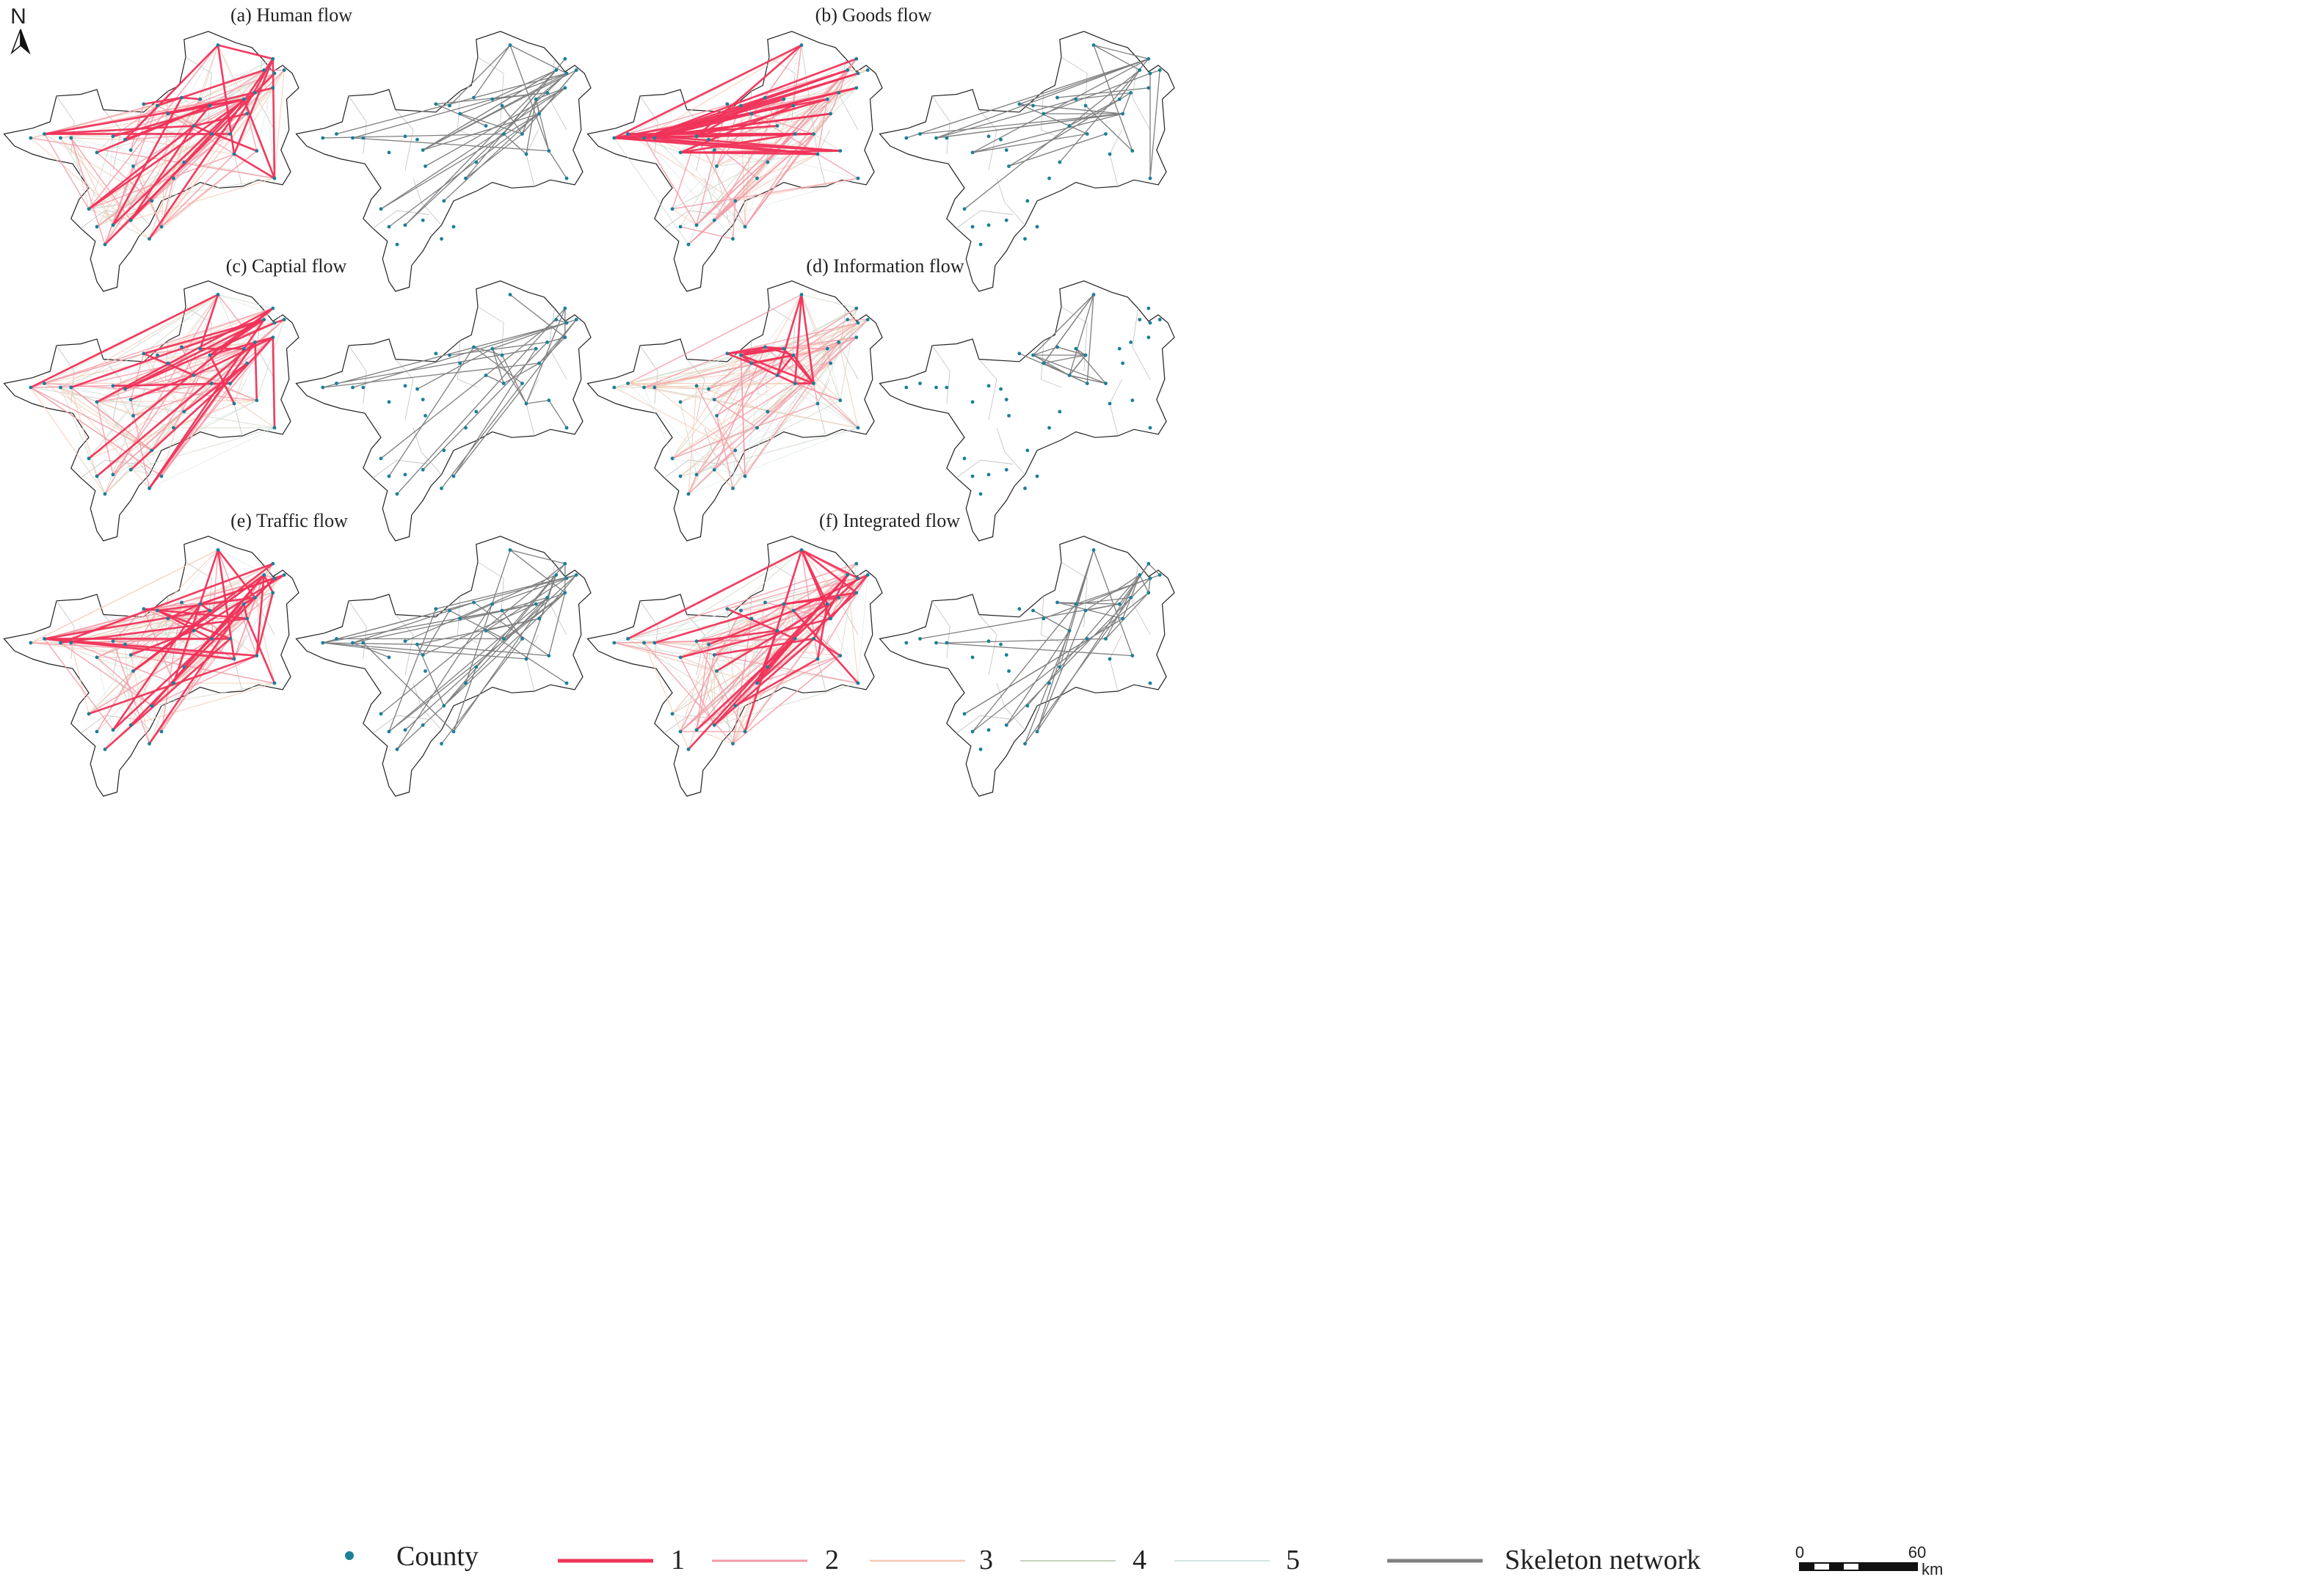 The image size is (2315, 1596). What do you see at coordinates (595, 520) in the screenshot?
I see `panel-row-3: (e) Traffic flow (f) Integrated flow` at bounding box center [595, 520].